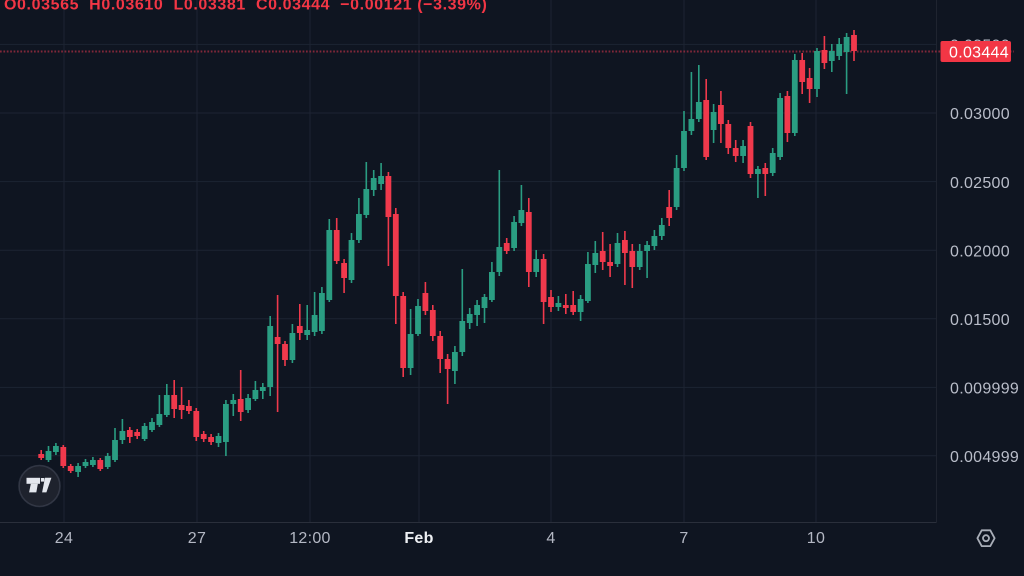 The height and width of the screenshot is (576, 1024). What do you see at coordinates (550, 538) in the screenshot?
I see `svg-text: 4` at bounding box center [550, 538].